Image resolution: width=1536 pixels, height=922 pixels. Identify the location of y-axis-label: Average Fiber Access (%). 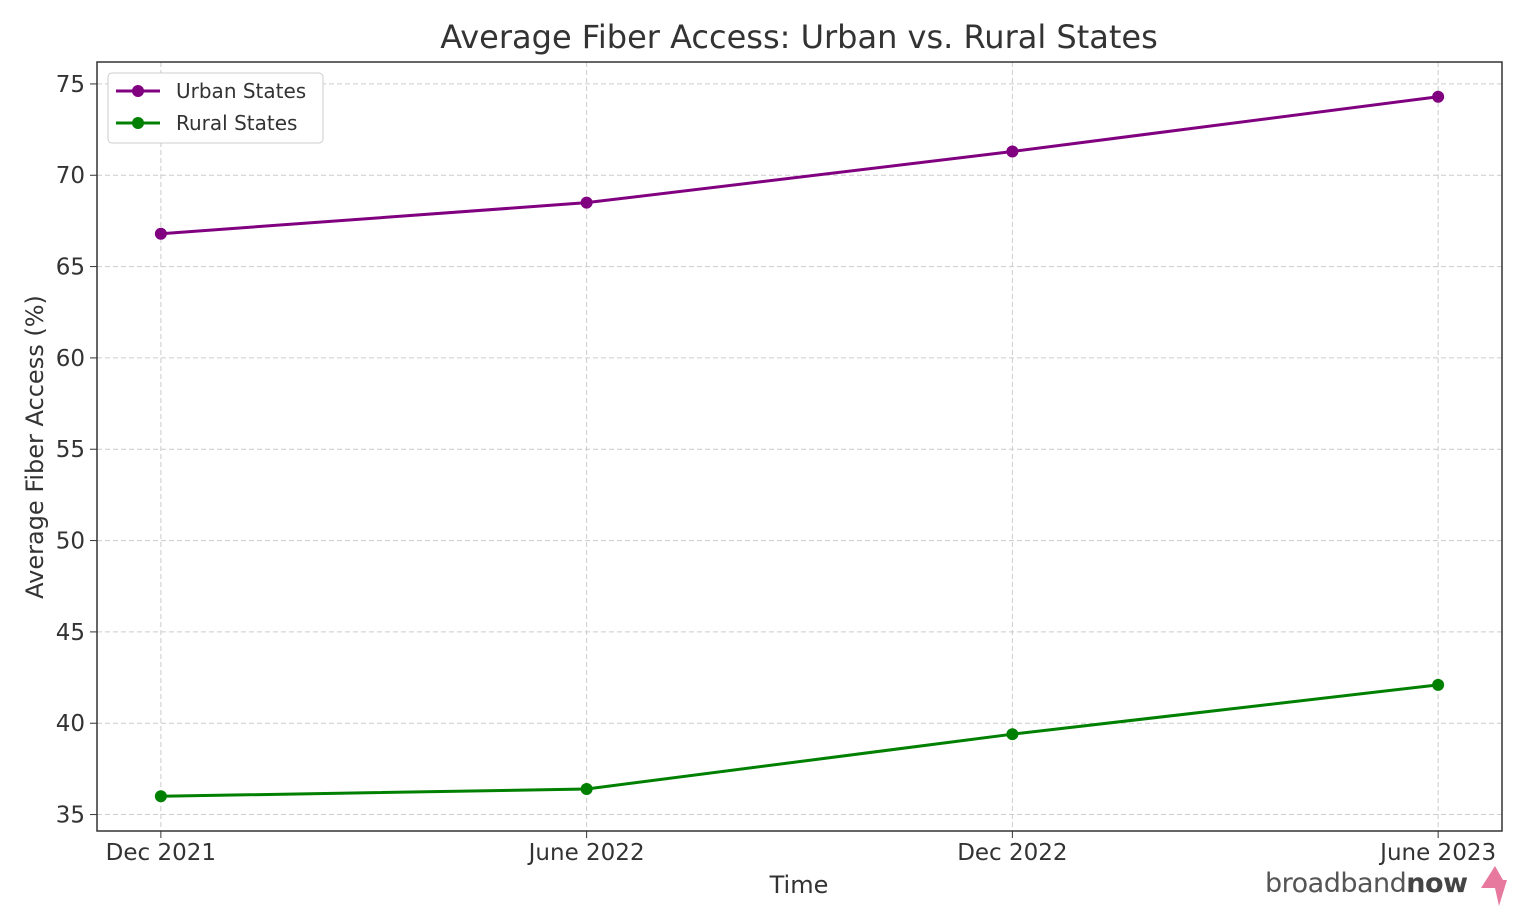
(35, 447).